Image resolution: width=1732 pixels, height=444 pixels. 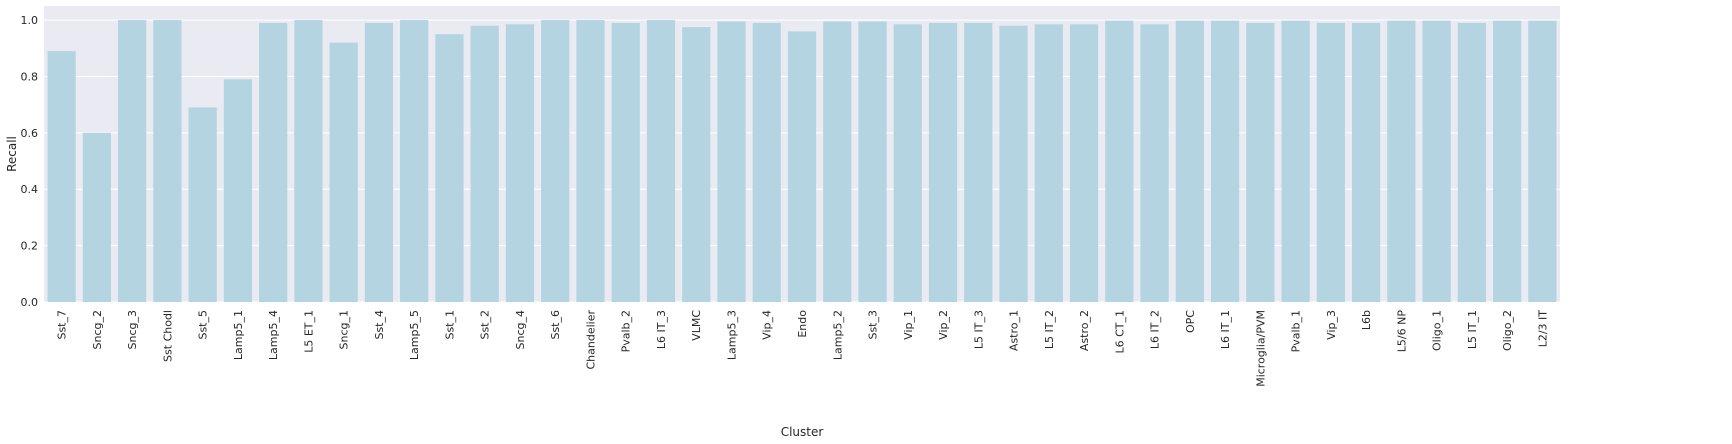 What do you see at coordinates (12, 154) in the screenshot?
I see `y-axis-label: Recall` at bounding box center [12, 154].